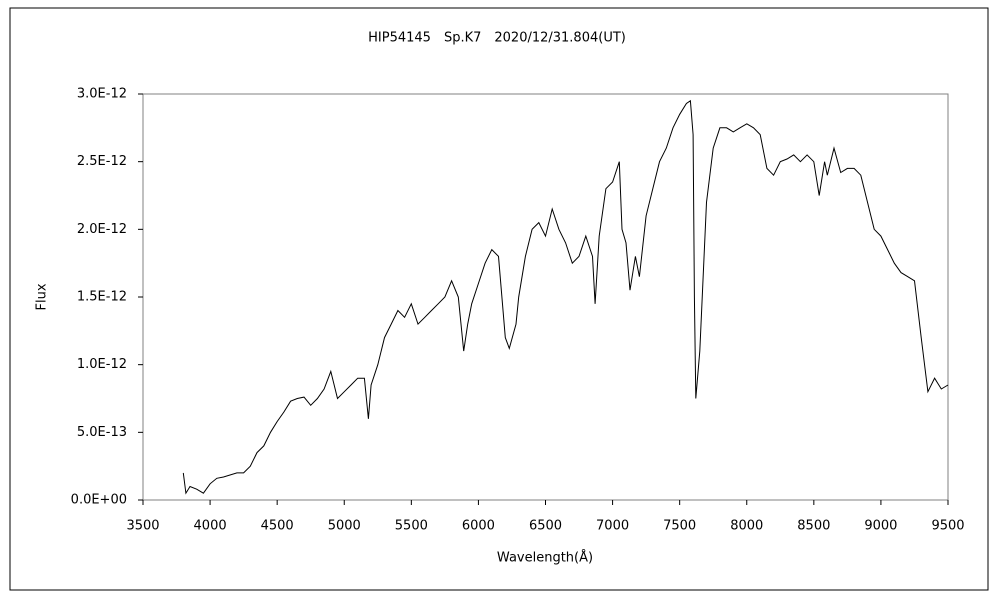  I want to click on y-tick-label: 0.0E+00, so click(99, 500).